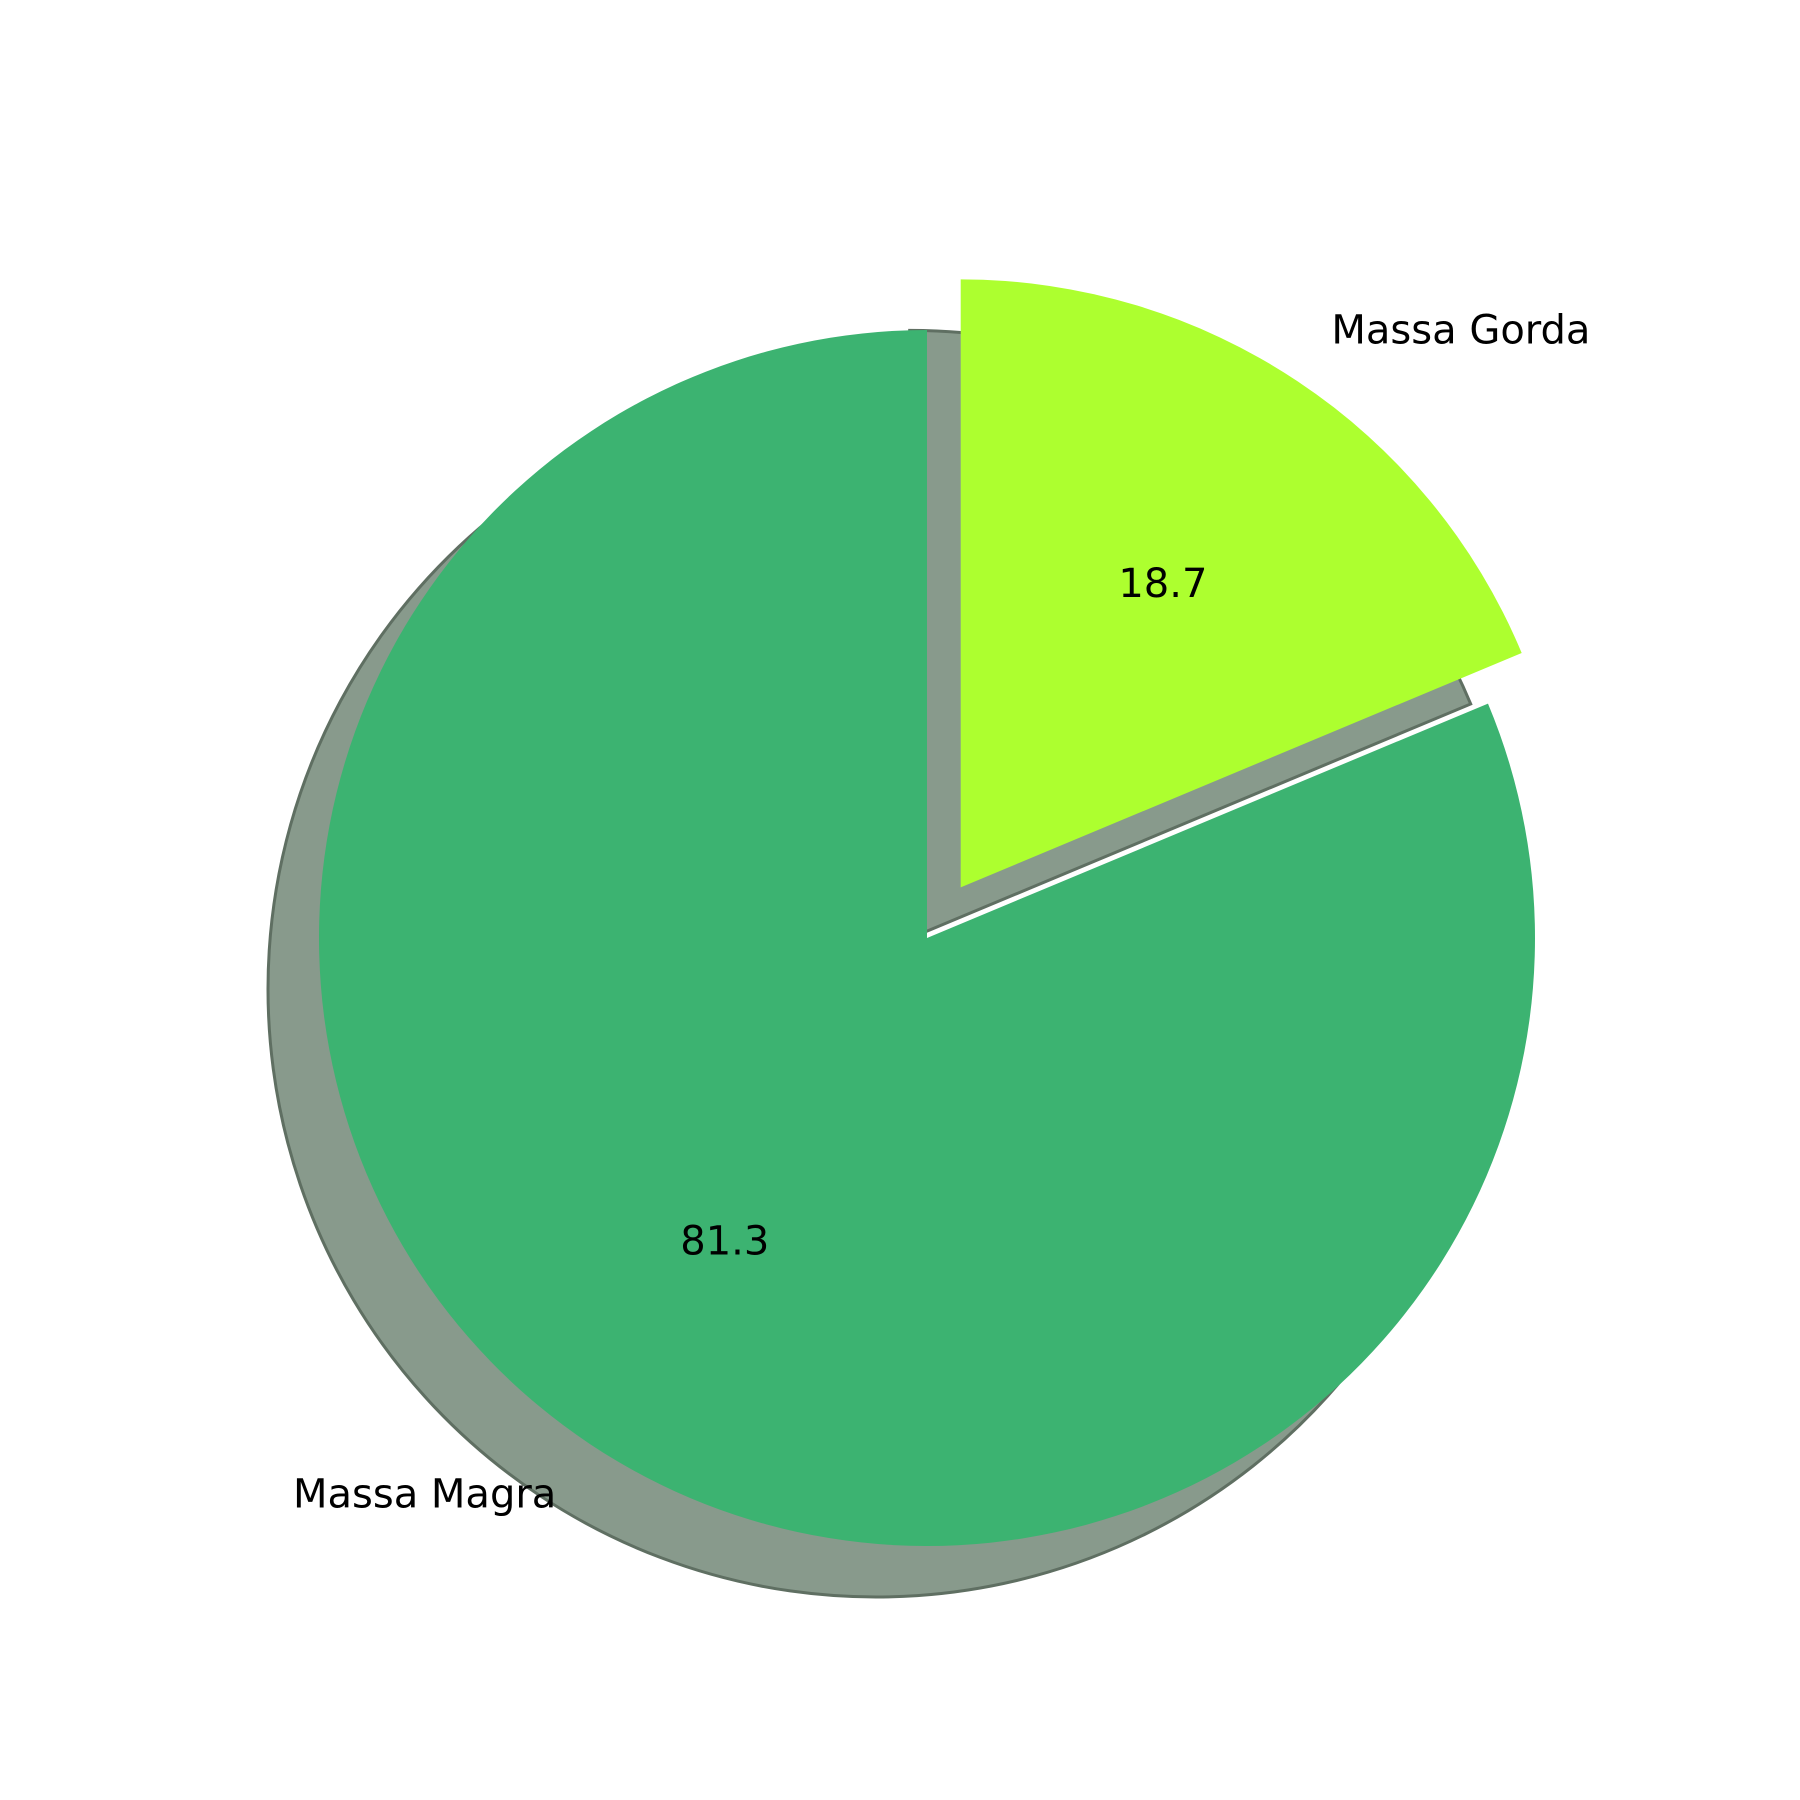  What do you see at coordinates (1241, 583) in the screenshot?
I see `slice-massa-gorda` at bounding box center [1241, 583].